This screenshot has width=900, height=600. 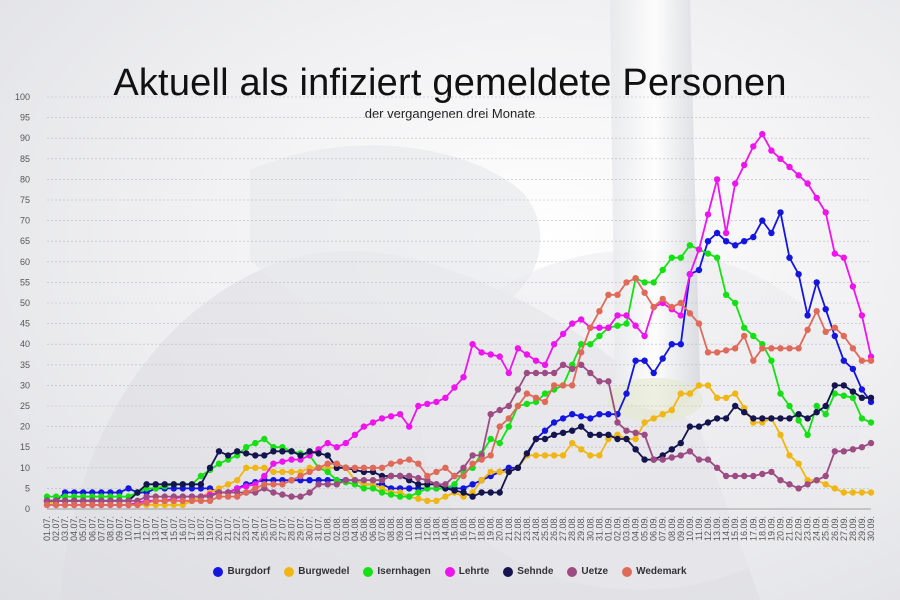 What do you see at coordinates (210, 528) in the screenshot?
I see `x-tick-label: 19.07.` at bounding box center [210, 528].